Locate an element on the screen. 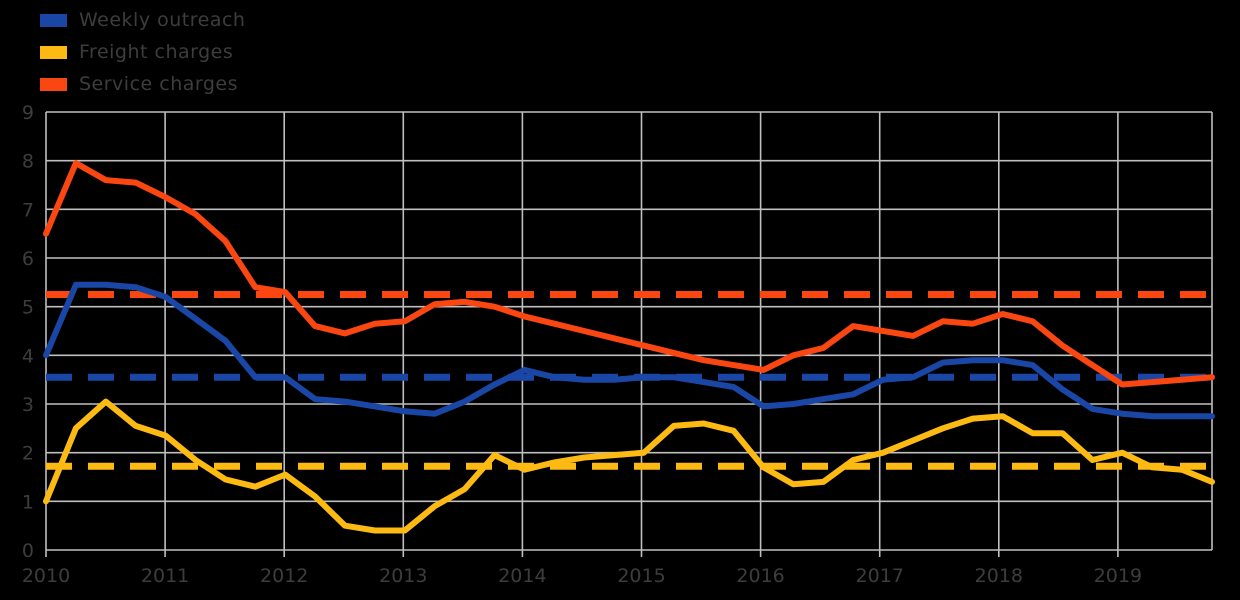 The image size is (1240, 600). y-tick-label: 5 is located at coordinates (28, 308).